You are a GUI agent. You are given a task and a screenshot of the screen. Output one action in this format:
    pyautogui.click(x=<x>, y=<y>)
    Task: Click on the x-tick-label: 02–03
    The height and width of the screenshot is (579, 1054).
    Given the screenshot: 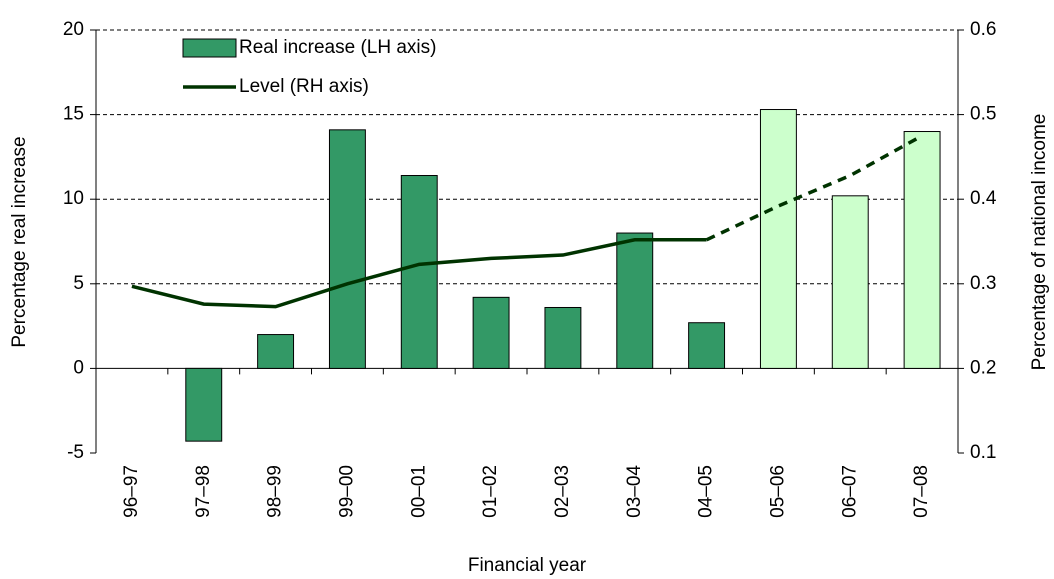 What is the action you would take?
    pyautogui.click(x=562, y=491)
    